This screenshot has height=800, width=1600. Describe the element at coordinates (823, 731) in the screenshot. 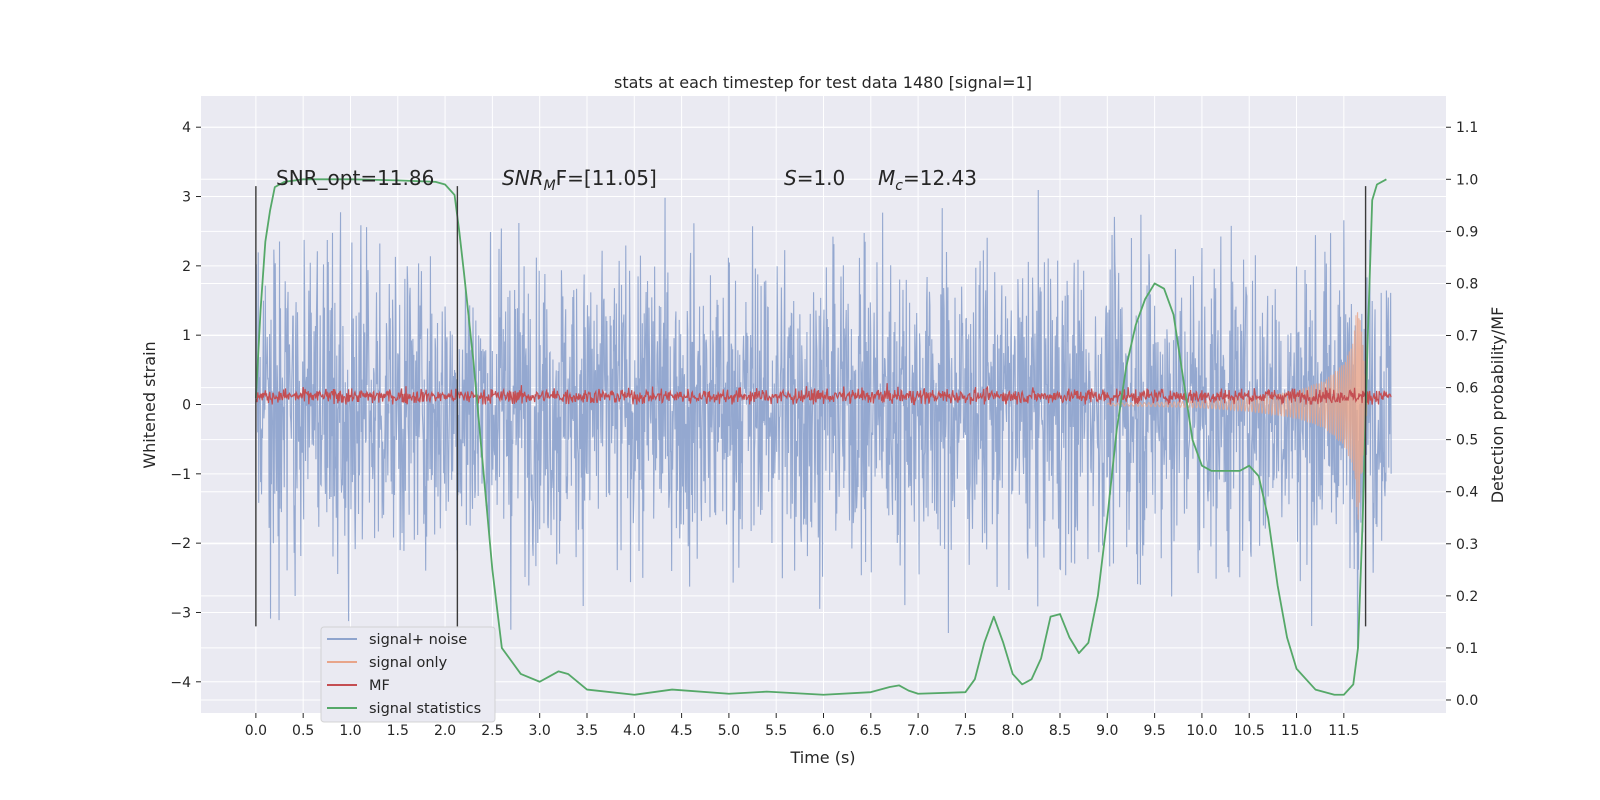

I see `x-tick-label: 6.0` at that location.